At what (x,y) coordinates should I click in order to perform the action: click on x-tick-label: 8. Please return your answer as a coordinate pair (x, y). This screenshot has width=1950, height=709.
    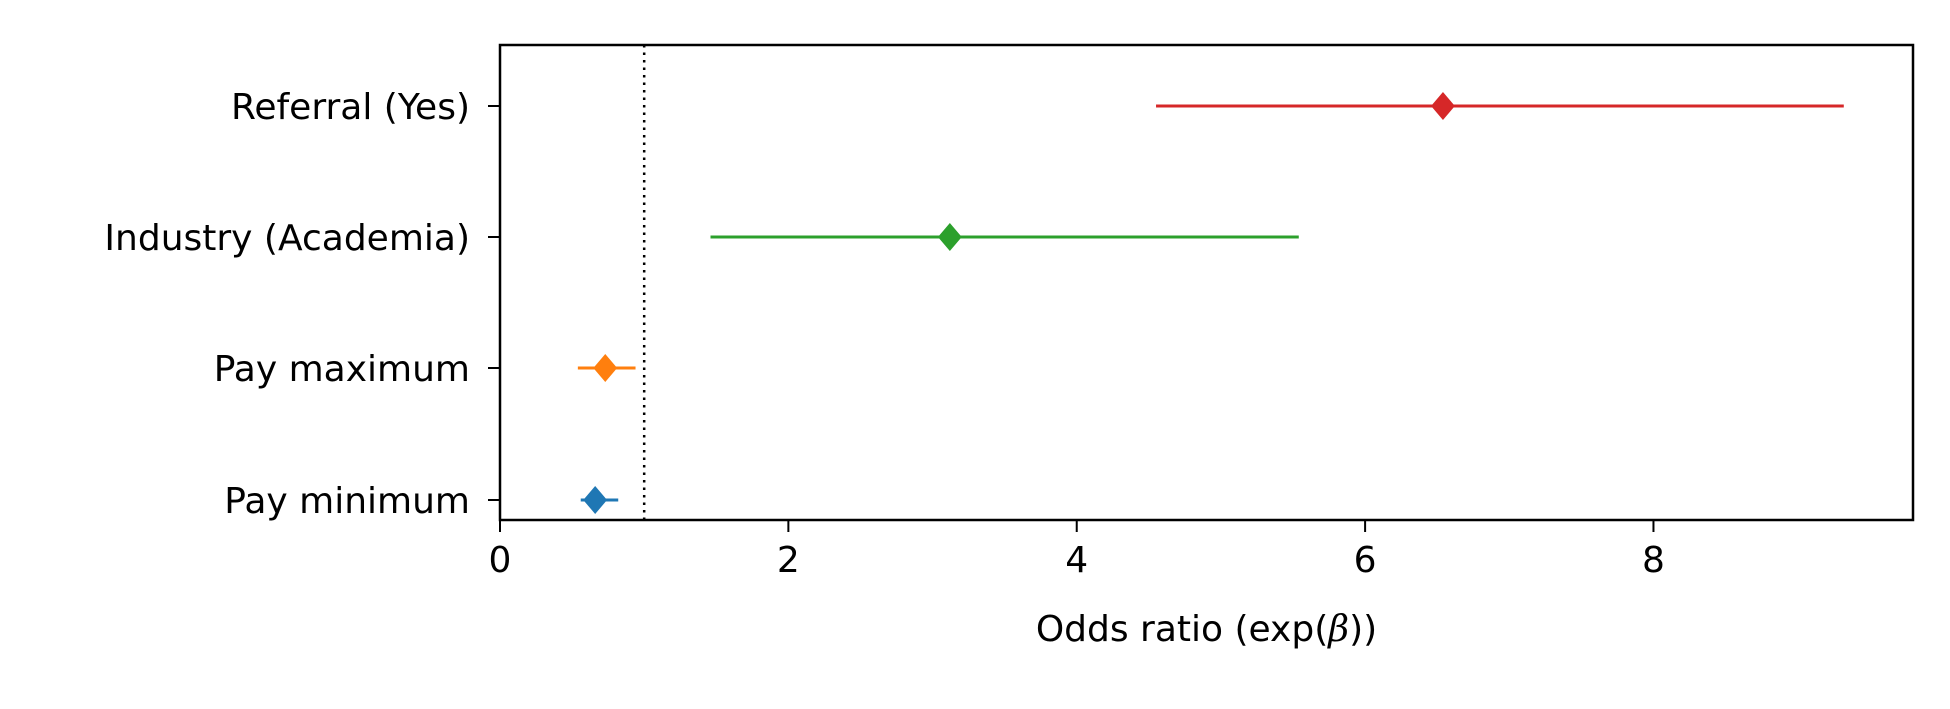
    Looking at the image, I should click on (1653, 560).